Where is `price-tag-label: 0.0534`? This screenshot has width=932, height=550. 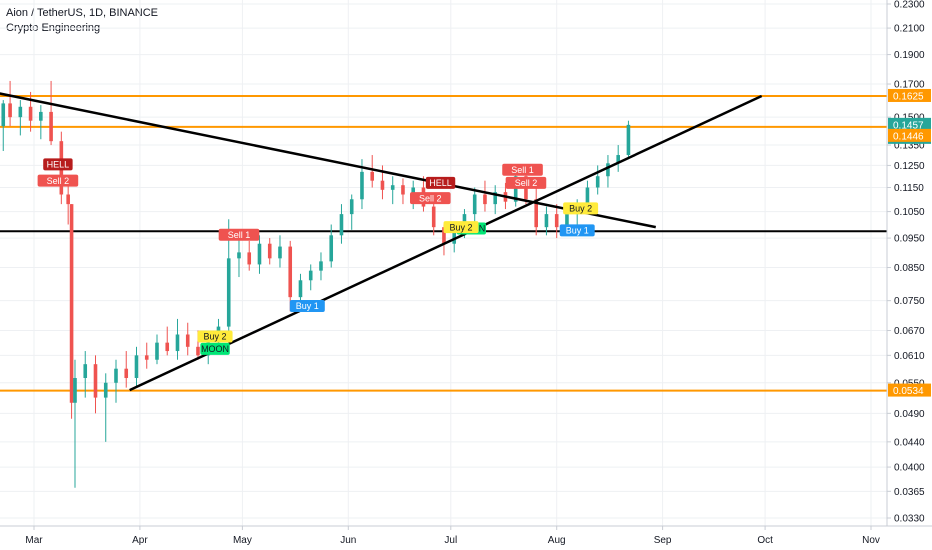
price-tag-label: 0.0534 is located at coordinates (908, 391).